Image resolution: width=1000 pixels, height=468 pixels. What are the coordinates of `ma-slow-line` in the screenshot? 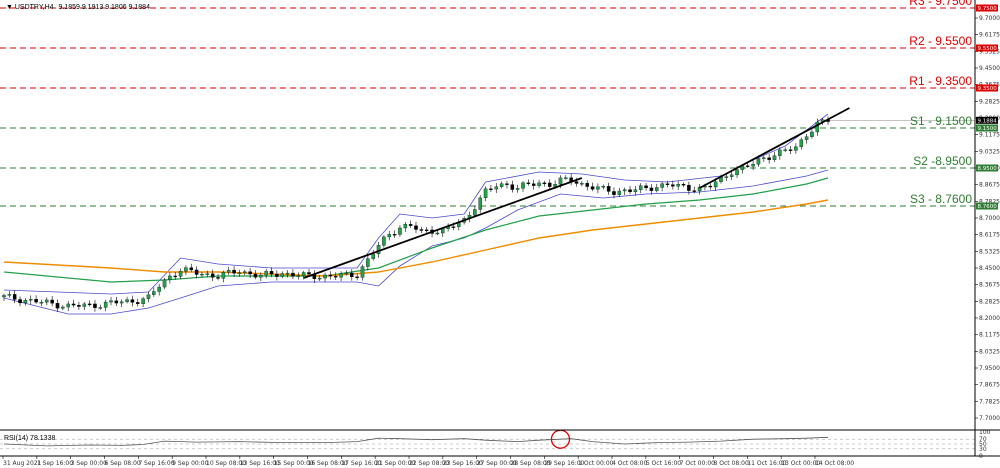 It's located at (416, 238).